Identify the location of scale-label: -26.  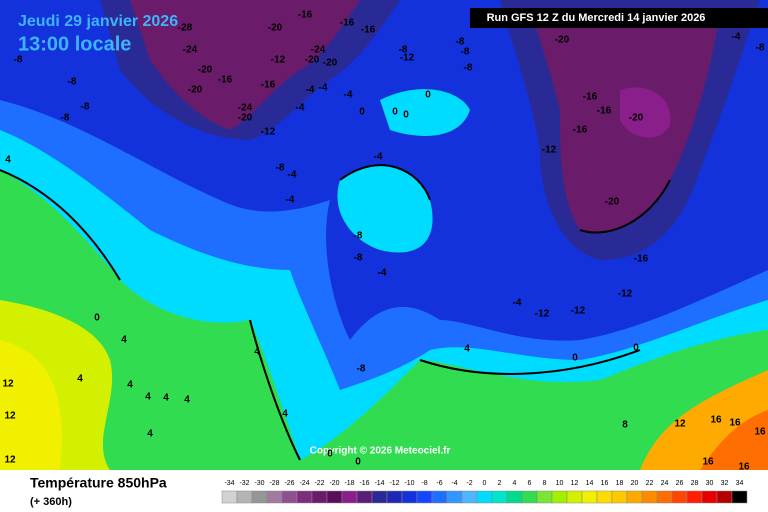
(289, 483).